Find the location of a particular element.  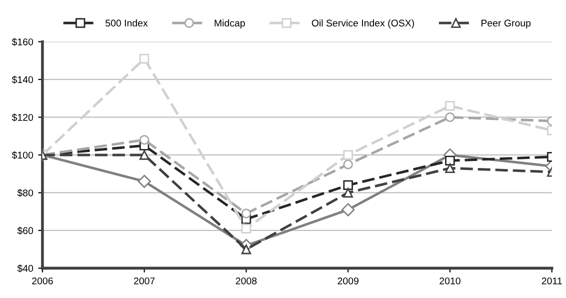

y-tick-label: $60 is located at coordinates (25, 230).